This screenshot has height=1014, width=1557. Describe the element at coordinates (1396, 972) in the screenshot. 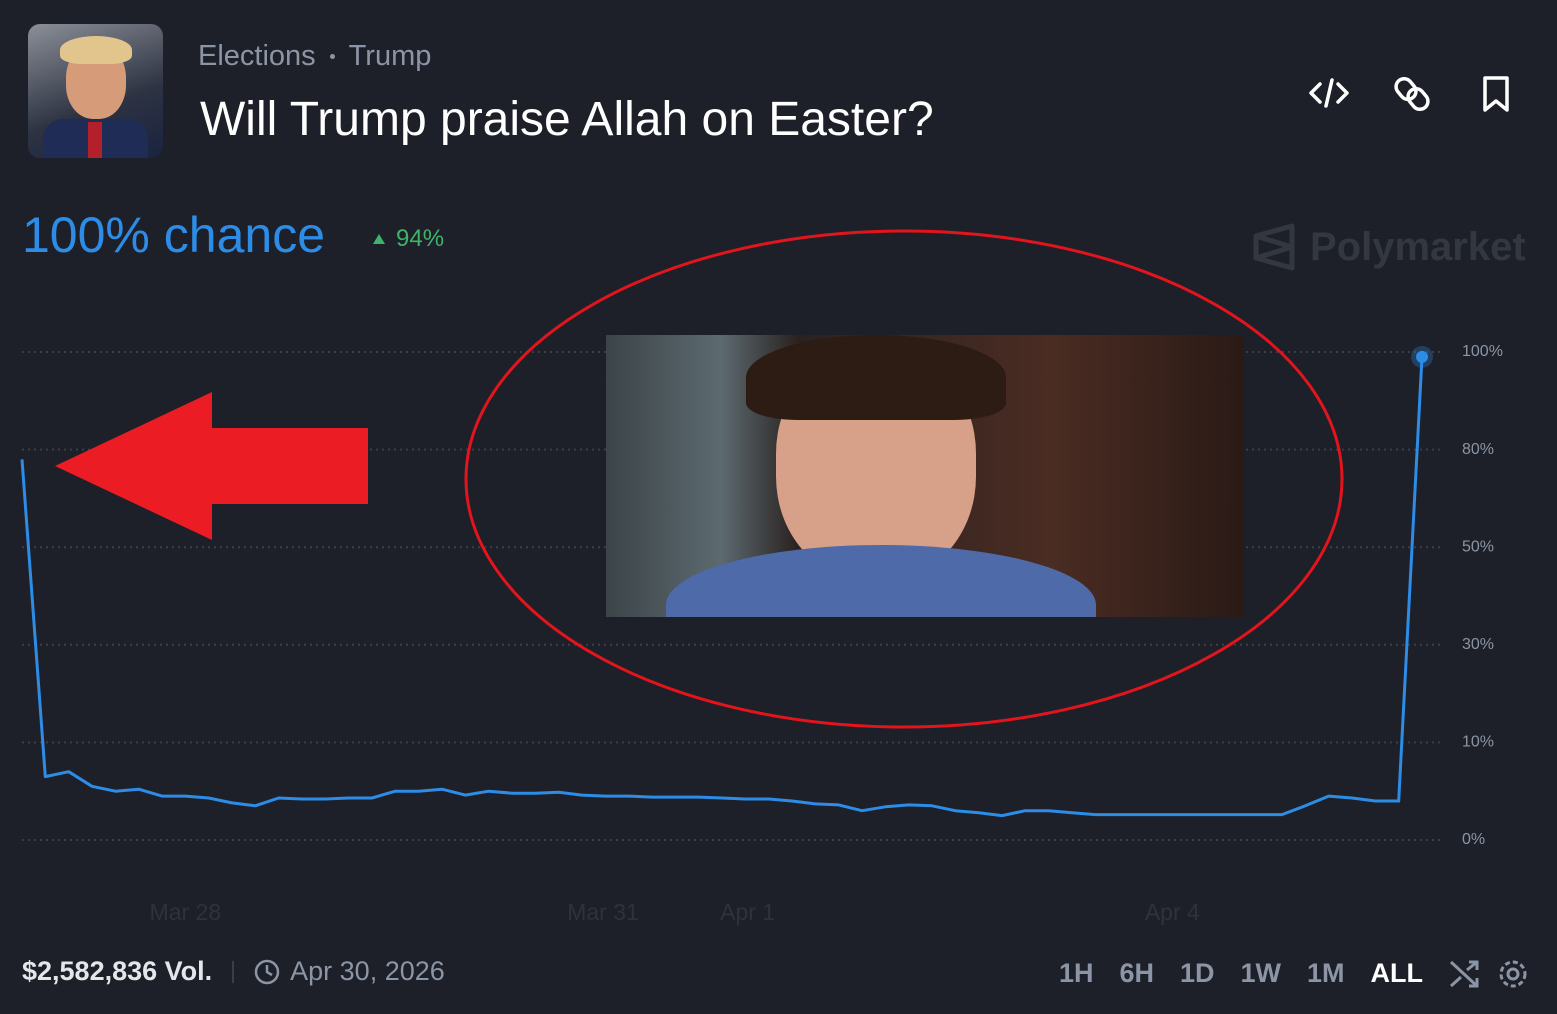

I see `range-button: ALL` at that location.